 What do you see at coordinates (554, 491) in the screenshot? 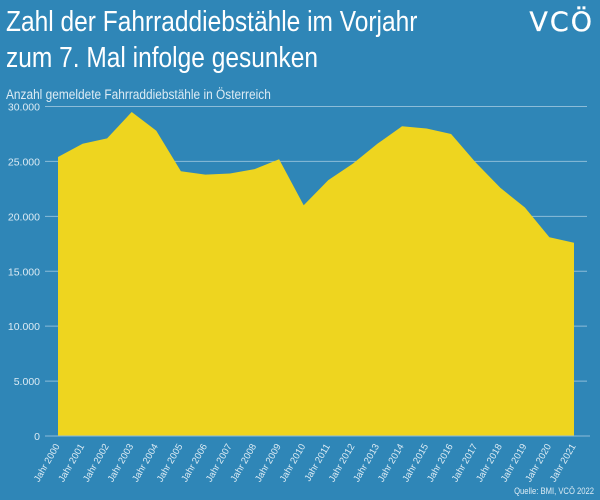
I see `source-note: Quelle: BMI, VCÖ 2022` at bounding box center [554, 491].